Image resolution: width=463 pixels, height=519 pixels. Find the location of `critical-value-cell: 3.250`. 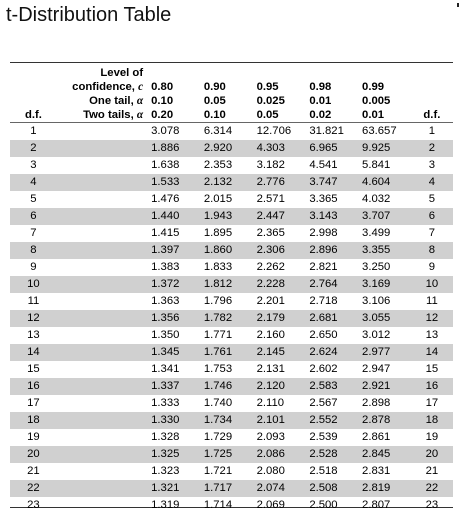

critical-value-cell: 3.250 is located at coordinates (376, 267).